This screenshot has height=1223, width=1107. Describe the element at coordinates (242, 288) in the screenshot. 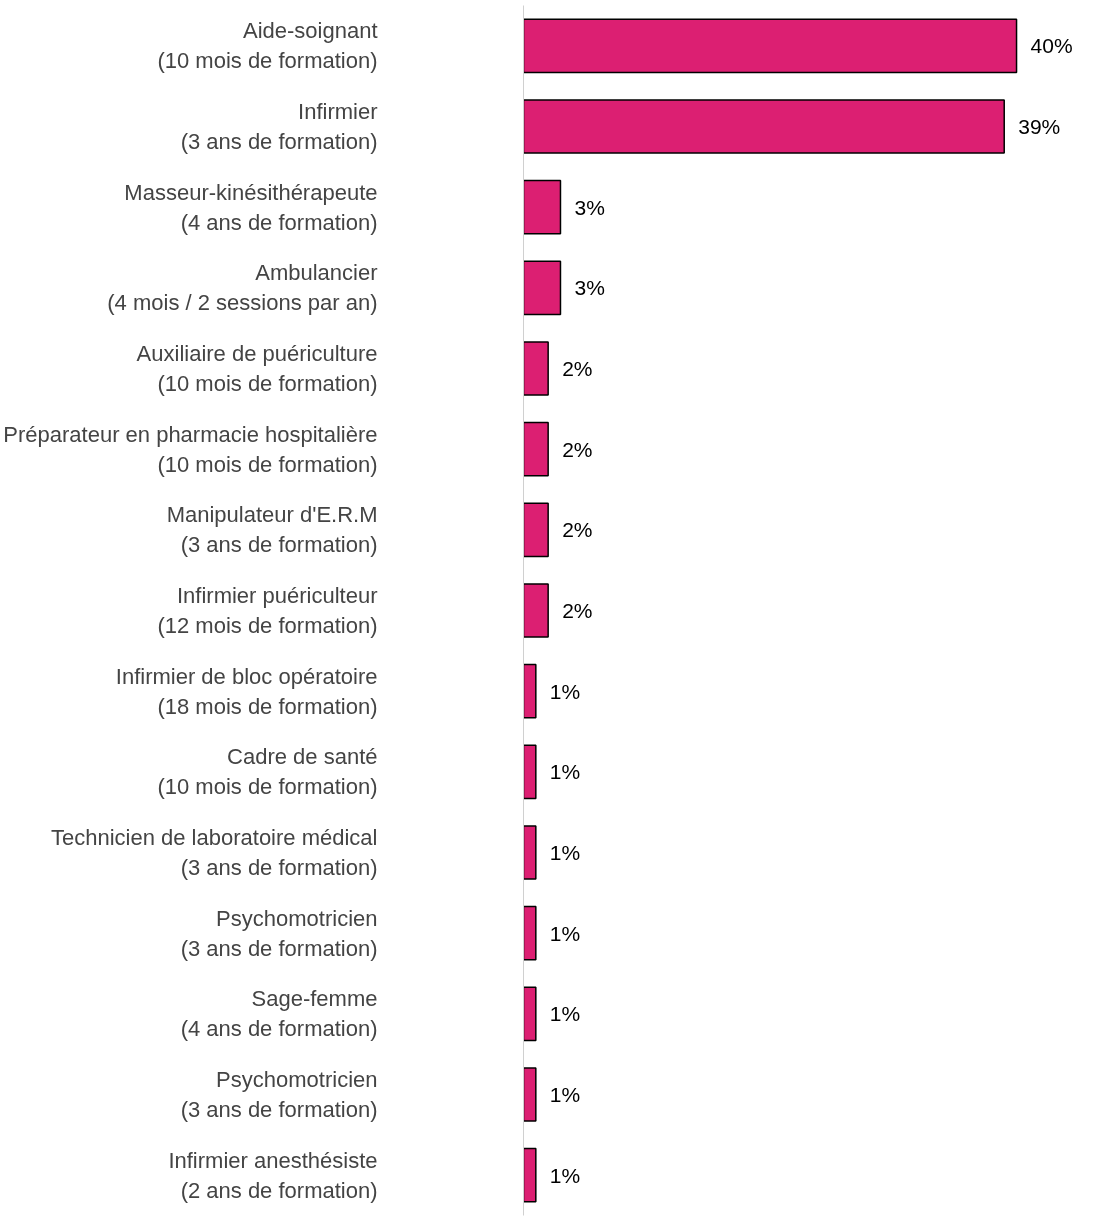

I see `y-tick-label: Ambulancier (4 mois / 2 sessions par an)` at that location.